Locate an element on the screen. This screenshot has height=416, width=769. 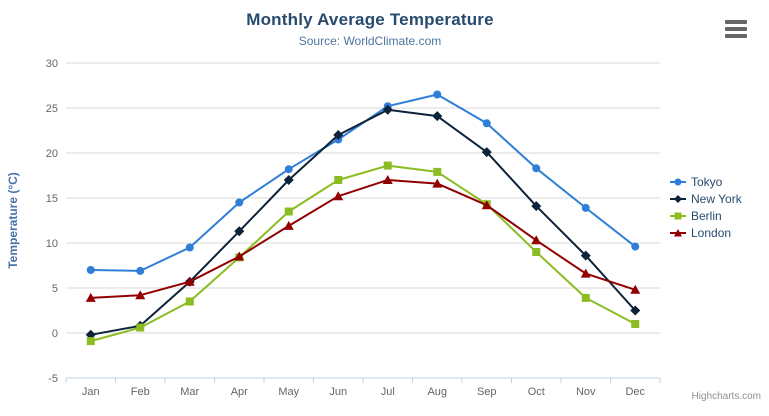
x-axis-tick-label: Feb is located at coordinates (140, 392).